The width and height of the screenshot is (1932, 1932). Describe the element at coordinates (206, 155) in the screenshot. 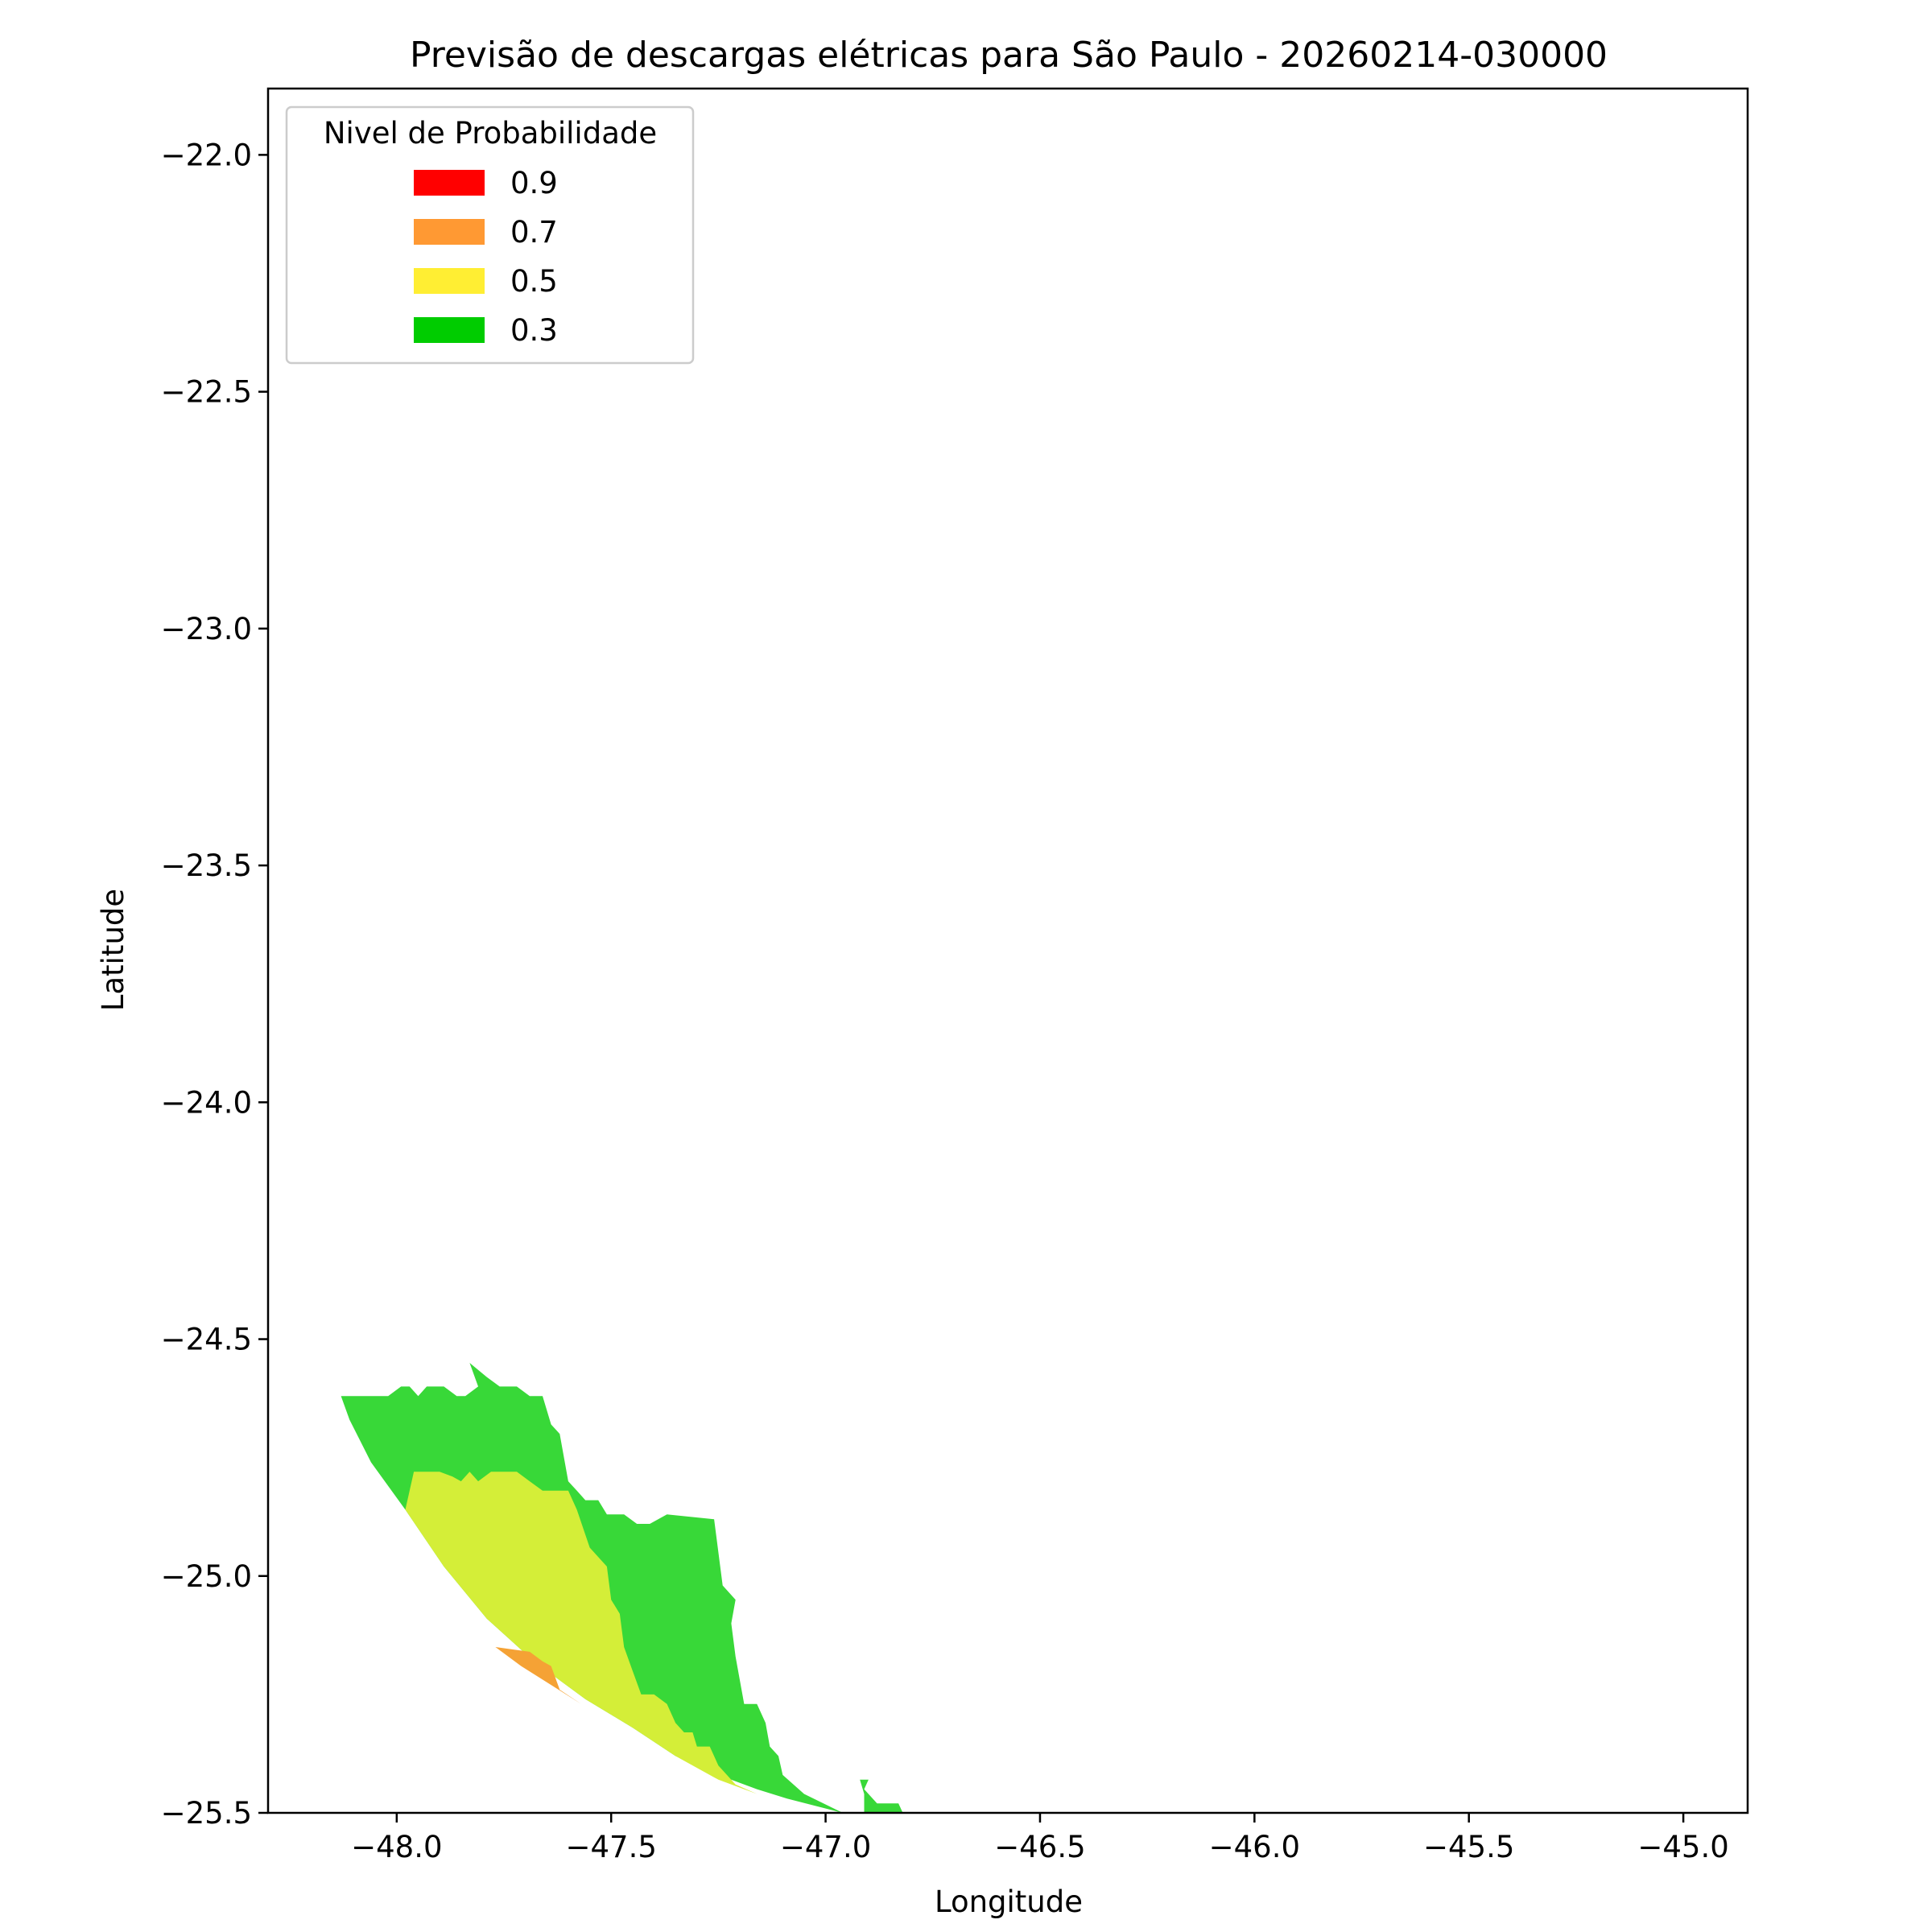

I see `y-tick-label: −22.0` at that location.